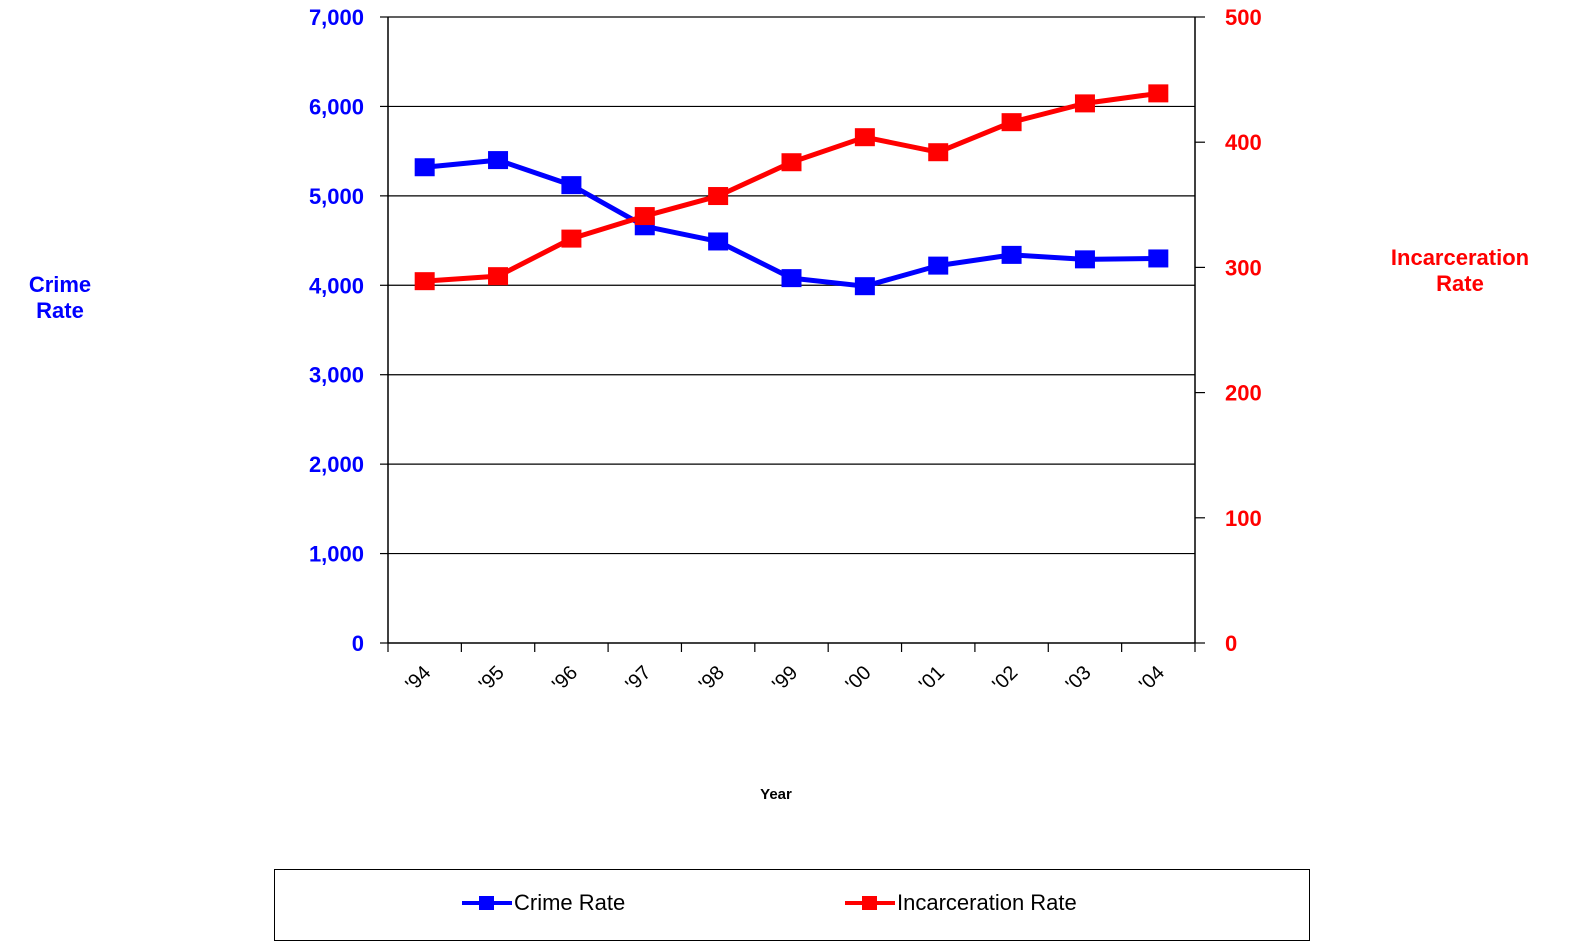 The image size is (1589, 948). I want to click on series-layer, so click(791, 190).